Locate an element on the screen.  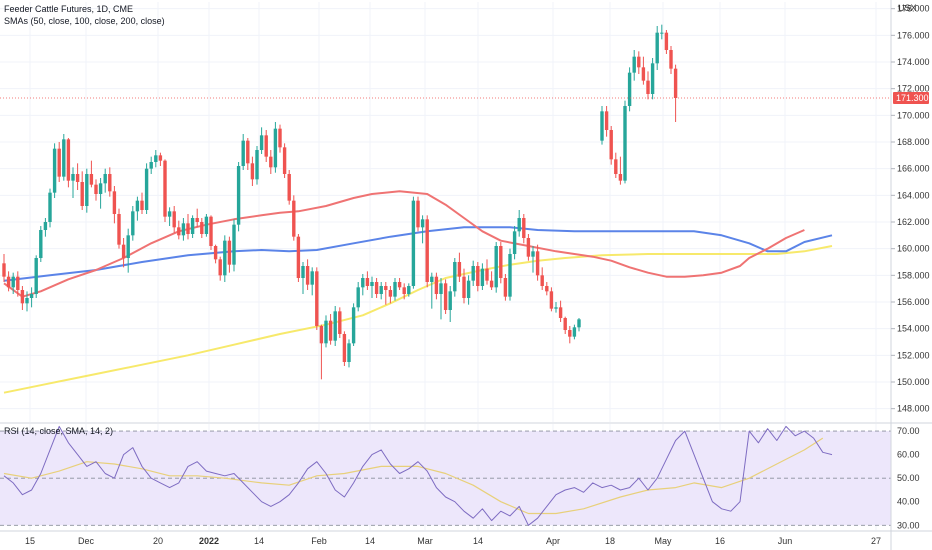
sma-legend: SMAs (50, close, 100, close, 200, close) is located at coordinates (84, 21).